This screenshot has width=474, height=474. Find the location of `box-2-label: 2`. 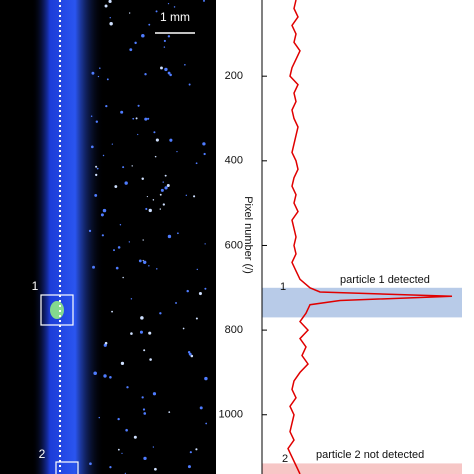

box-2-label: 2 is located at coordinates (42, 454).